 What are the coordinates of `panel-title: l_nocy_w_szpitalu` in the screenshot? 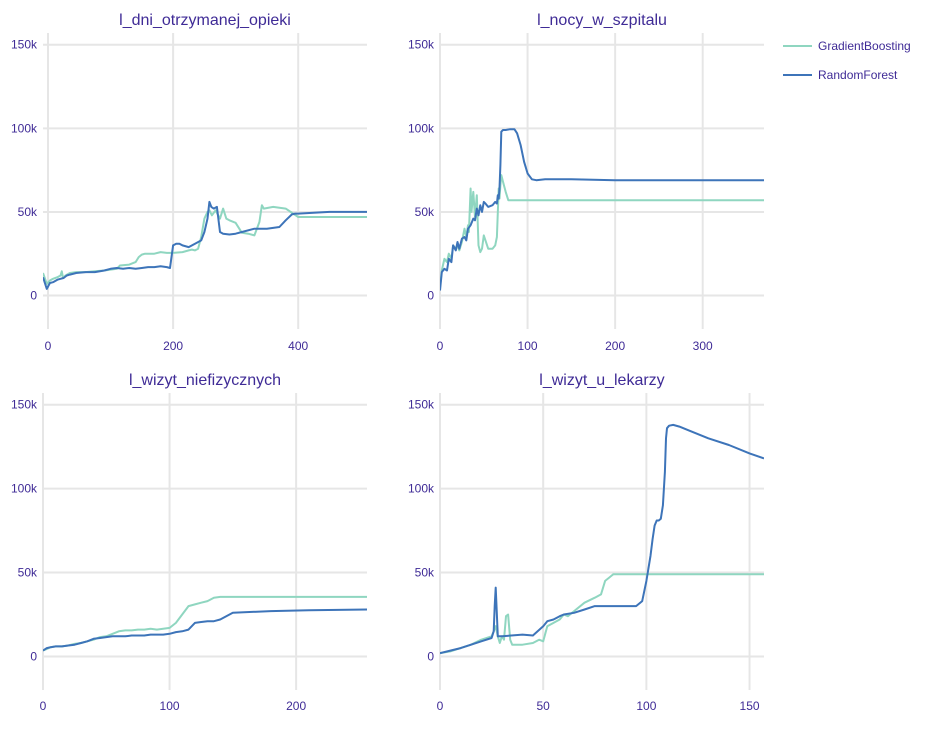 It's located at (602, 20).